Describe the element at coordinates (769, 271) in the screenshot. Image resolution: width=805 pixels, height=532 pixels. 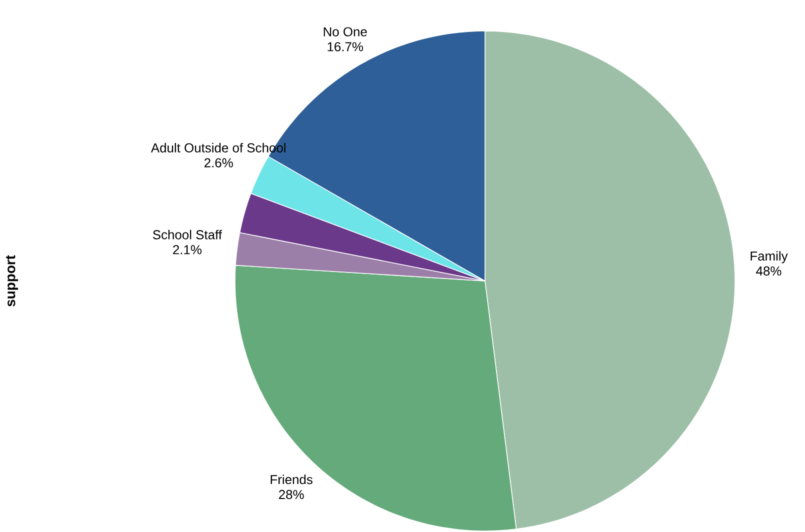
I see `data-label: 48%` at that location.